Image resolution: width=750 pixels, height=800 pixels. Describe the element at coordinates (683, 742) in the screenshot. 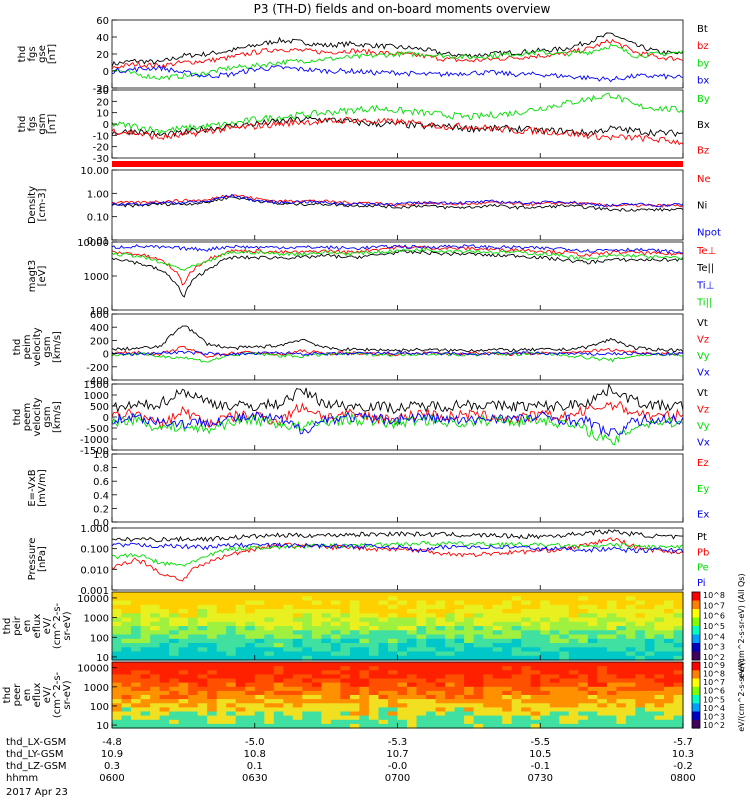

I see `x-axis-tick-value: -5.7` at that location.